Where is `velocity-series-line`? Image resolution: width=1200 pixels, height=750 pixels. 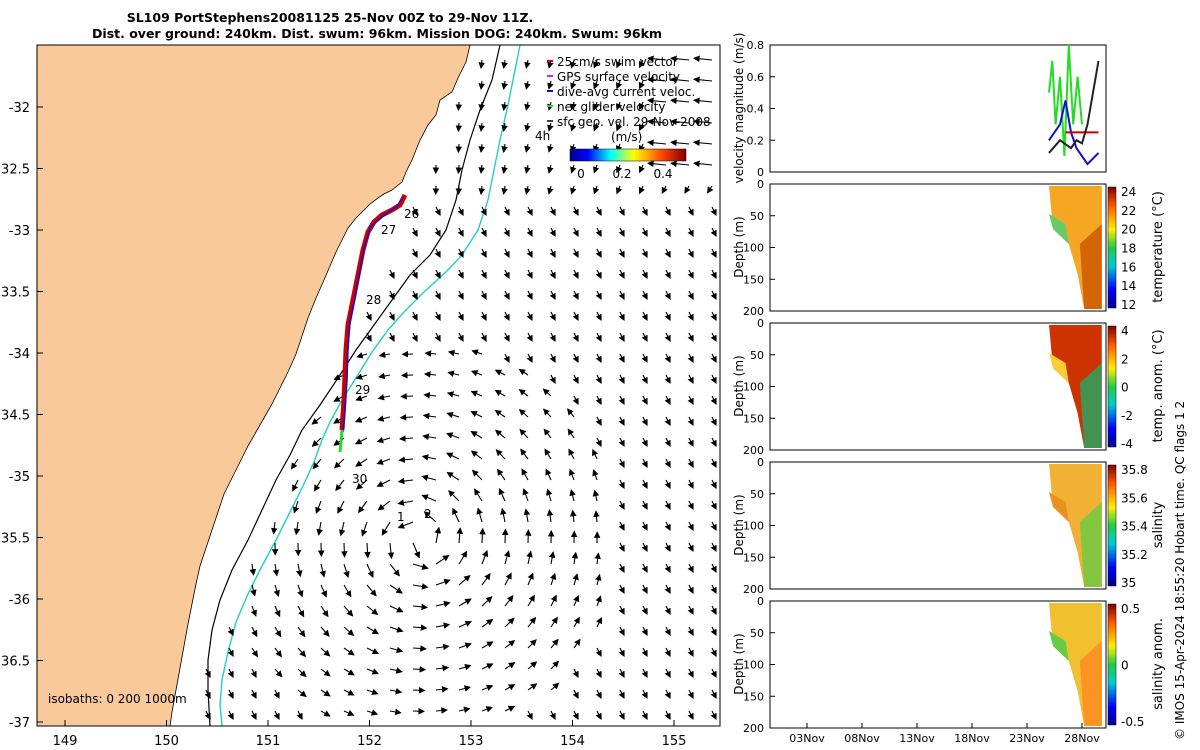
velocity-series-line is located at coordinates (1065, 100).